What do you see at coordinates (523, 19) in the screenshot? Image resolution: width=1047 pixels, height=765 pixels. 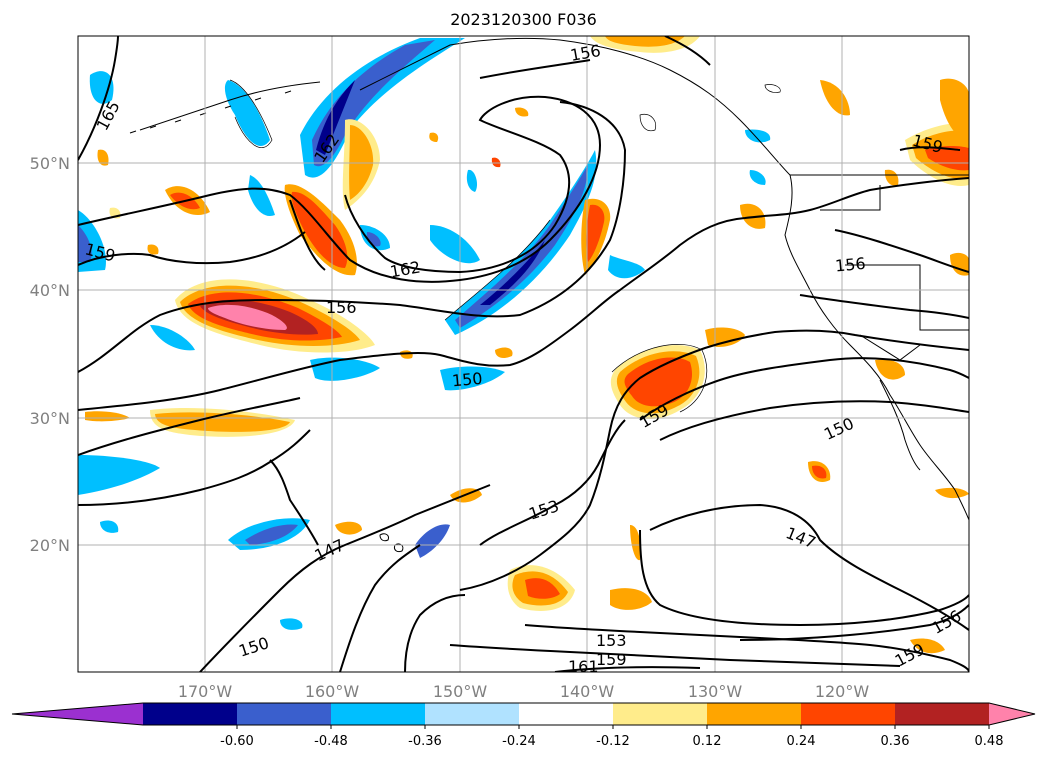 I see `map-title: 2023120300 F036` at bounding box center [523, 19].